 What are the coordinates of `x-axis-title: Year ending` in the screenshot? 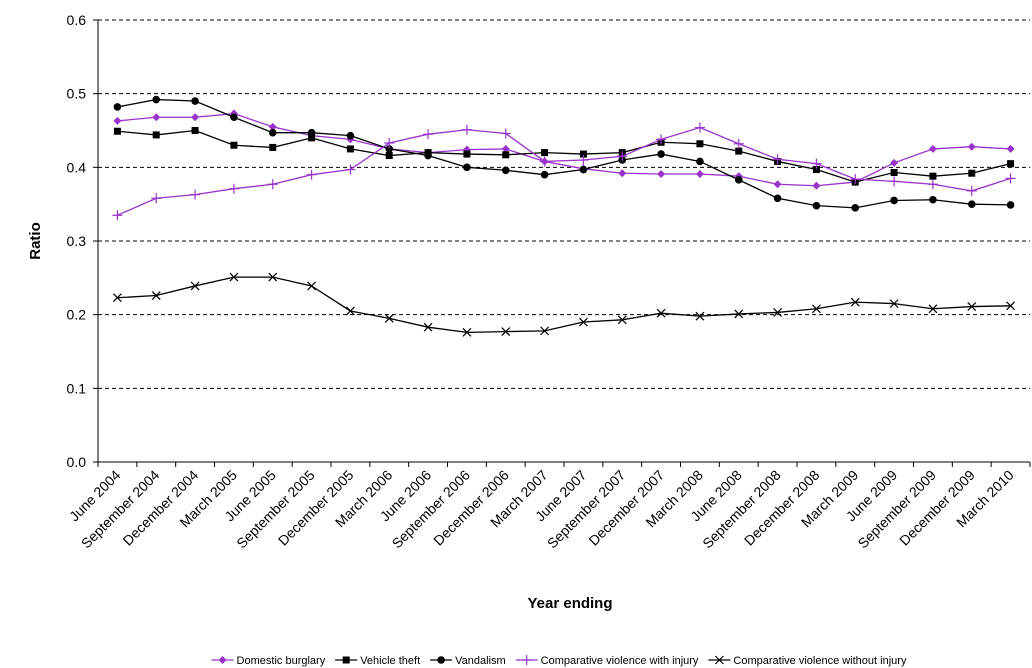 It's located at (569, 603).